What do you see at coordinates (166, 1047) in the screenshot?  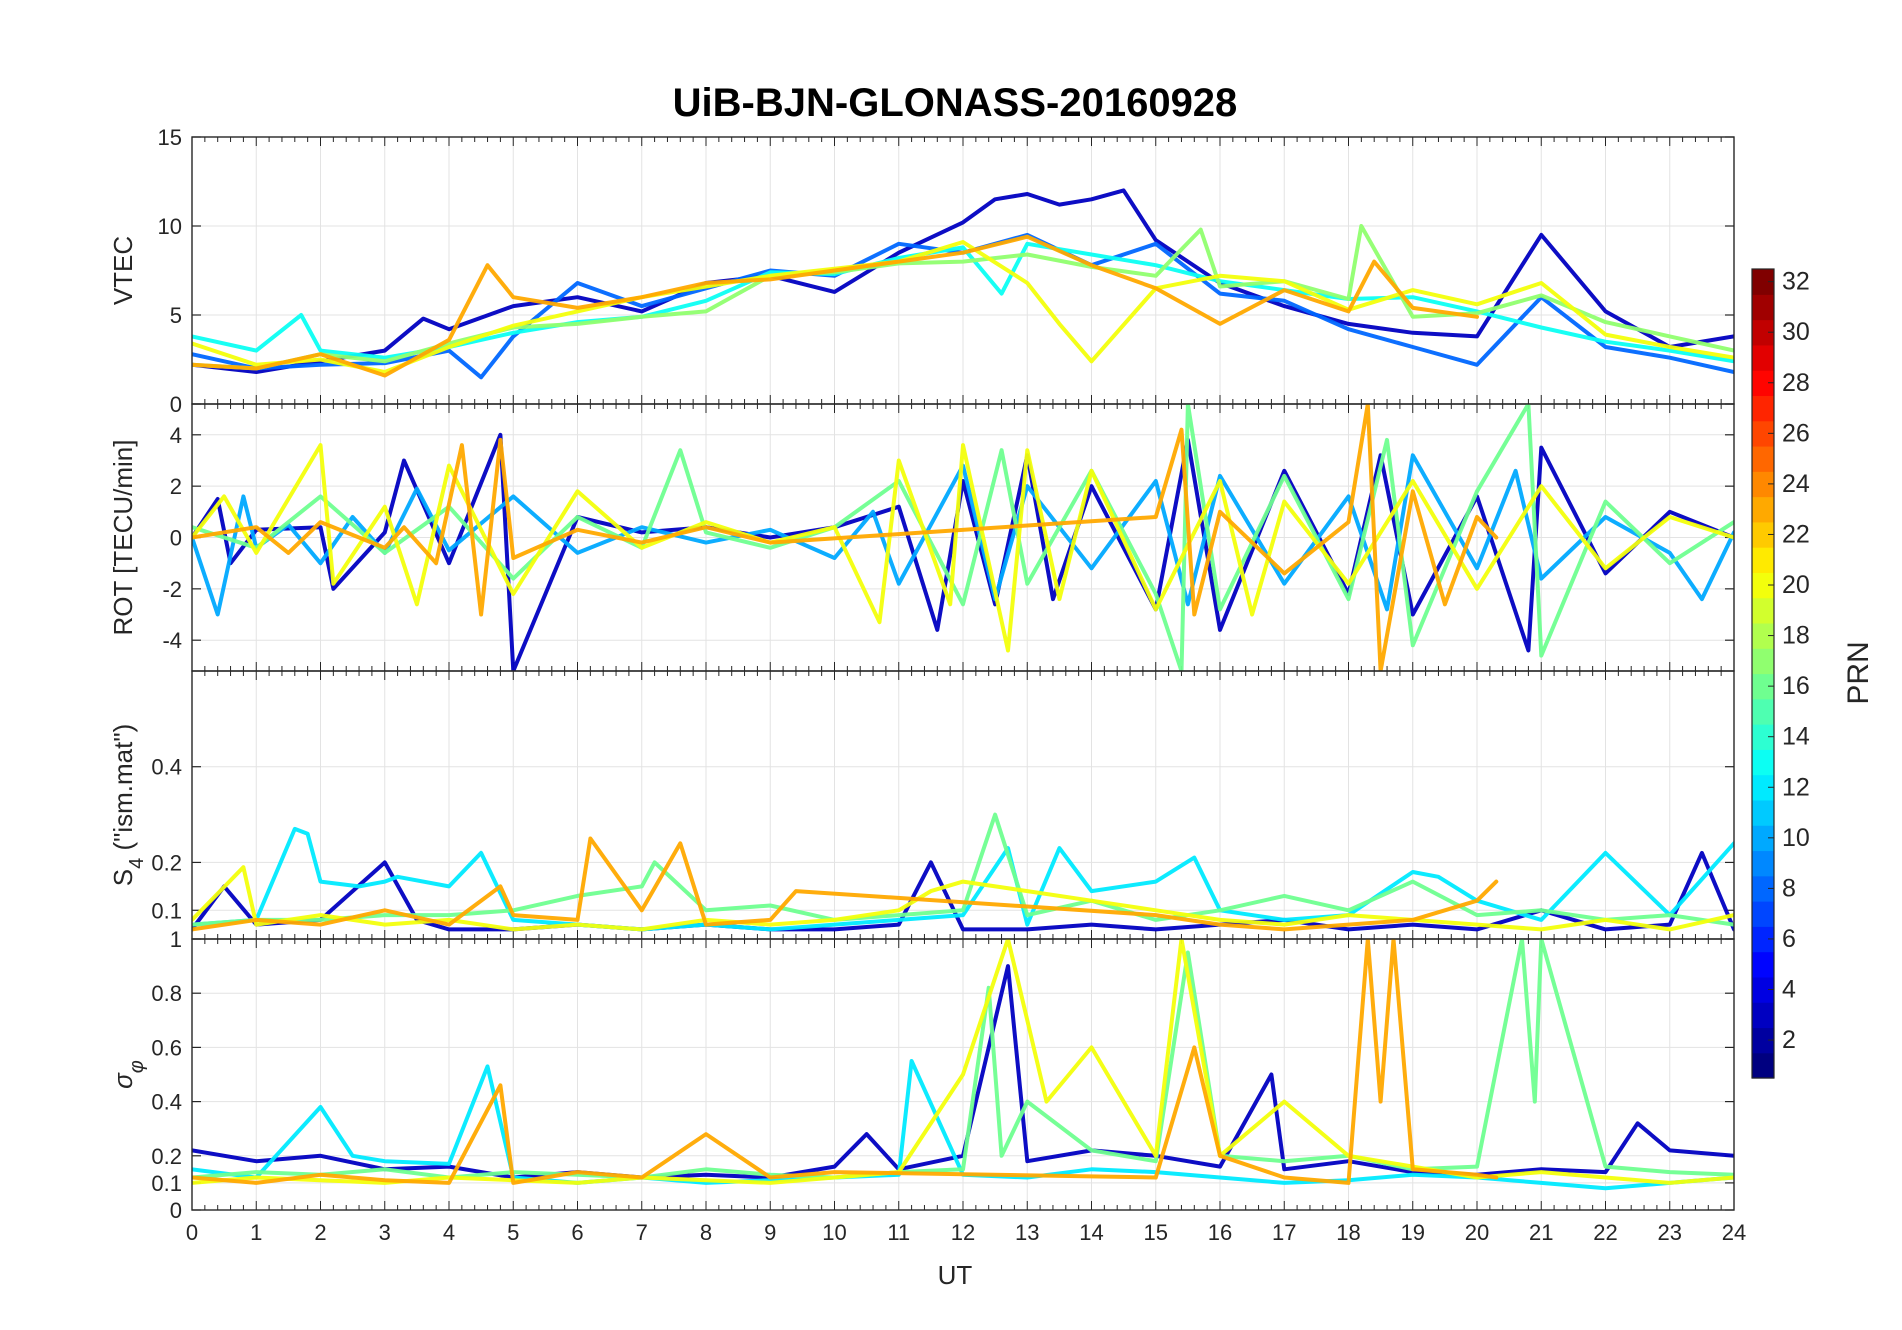 I see `y-tick-label: 0.6` at bounding box center [166, 1047].